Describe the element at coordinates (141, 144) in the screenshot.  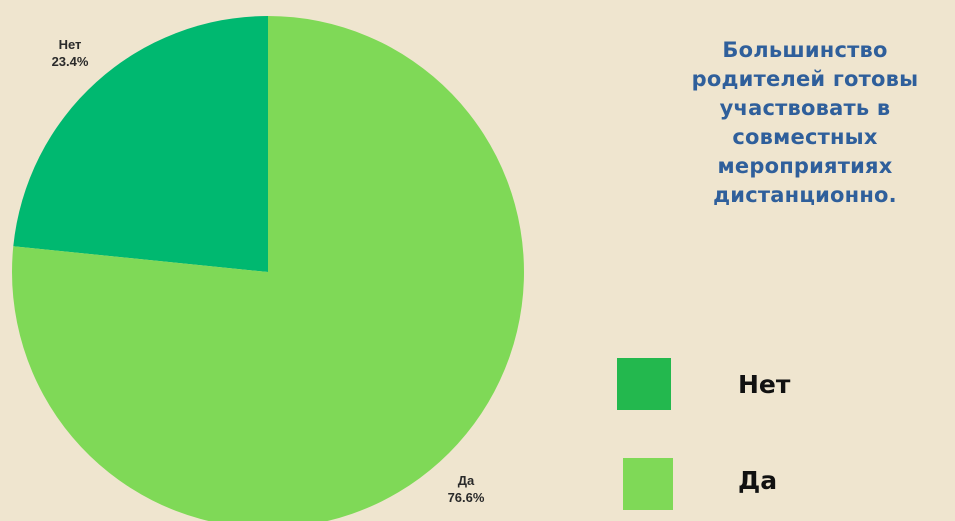
I see `pie-slice-net` at that location.